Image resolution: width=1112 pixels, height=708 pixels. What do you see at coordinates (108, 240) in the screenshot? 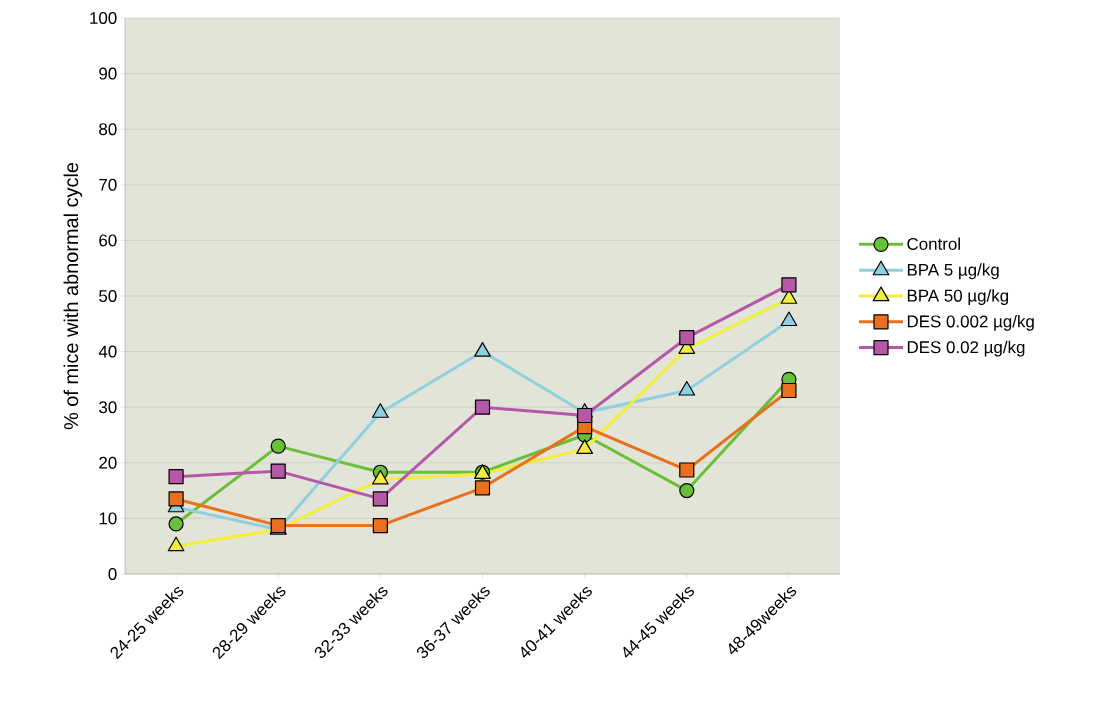
I see `y-tick-label: 60` at bounding box center [108, 240].